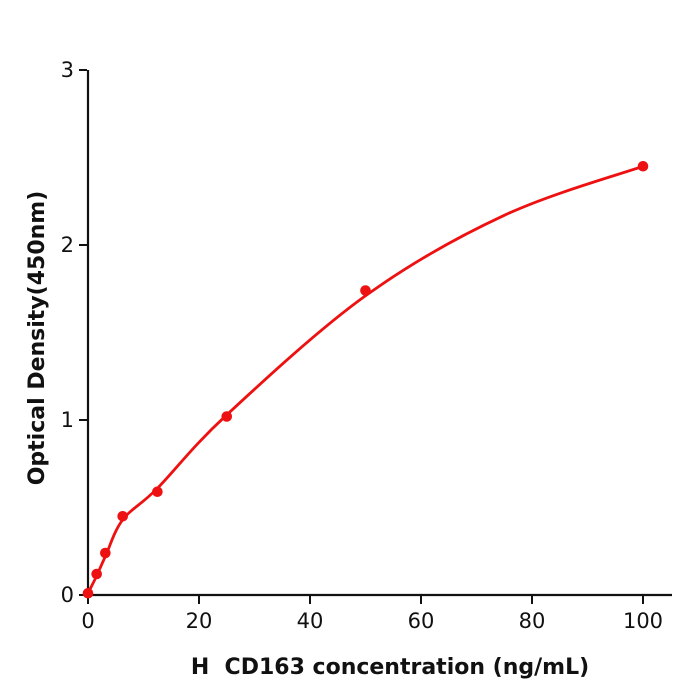 This screenshot has width=700, height=700. What do you see at coordinates (421, 621) in the screenshot?
I see `x-tick-label: 60` at bounding box center [421, 621].